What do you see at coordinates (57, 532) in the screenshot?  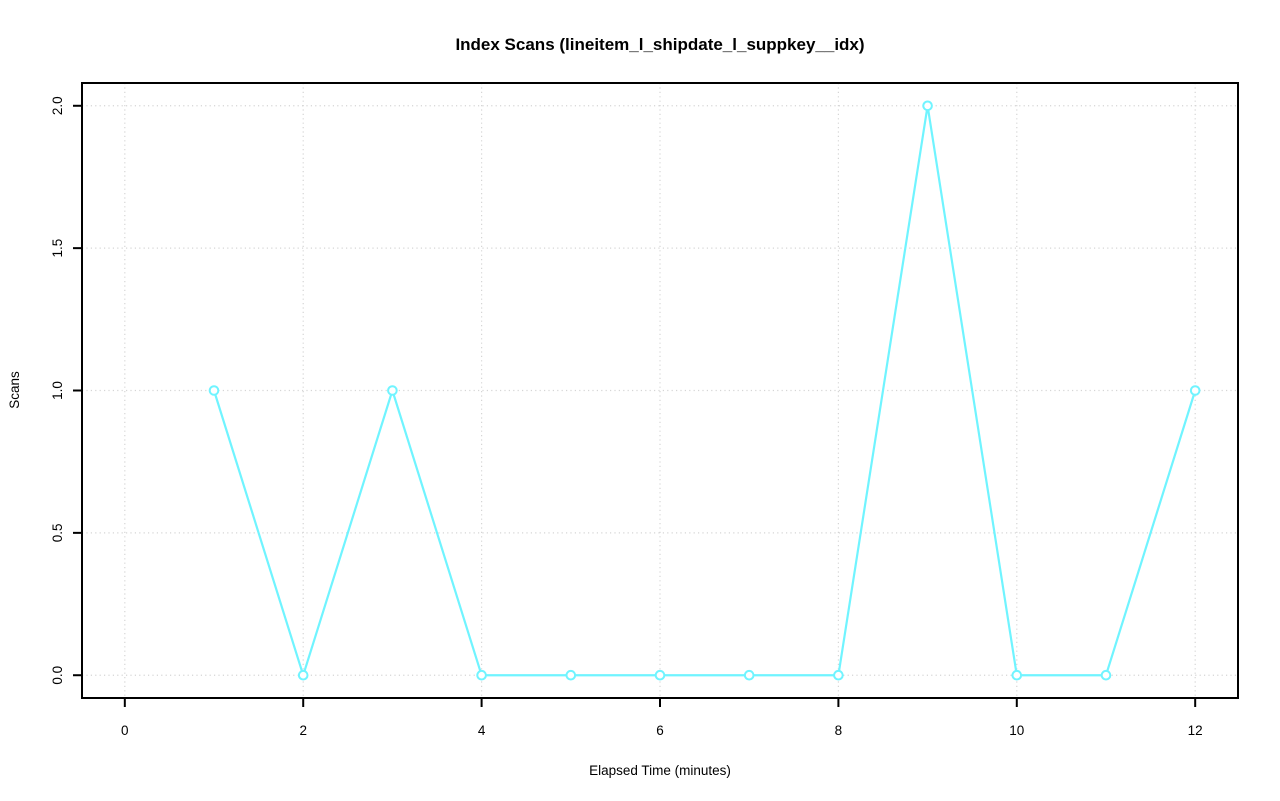 I see `y-tick-label: 0.5` at bounding box center [57, 532].